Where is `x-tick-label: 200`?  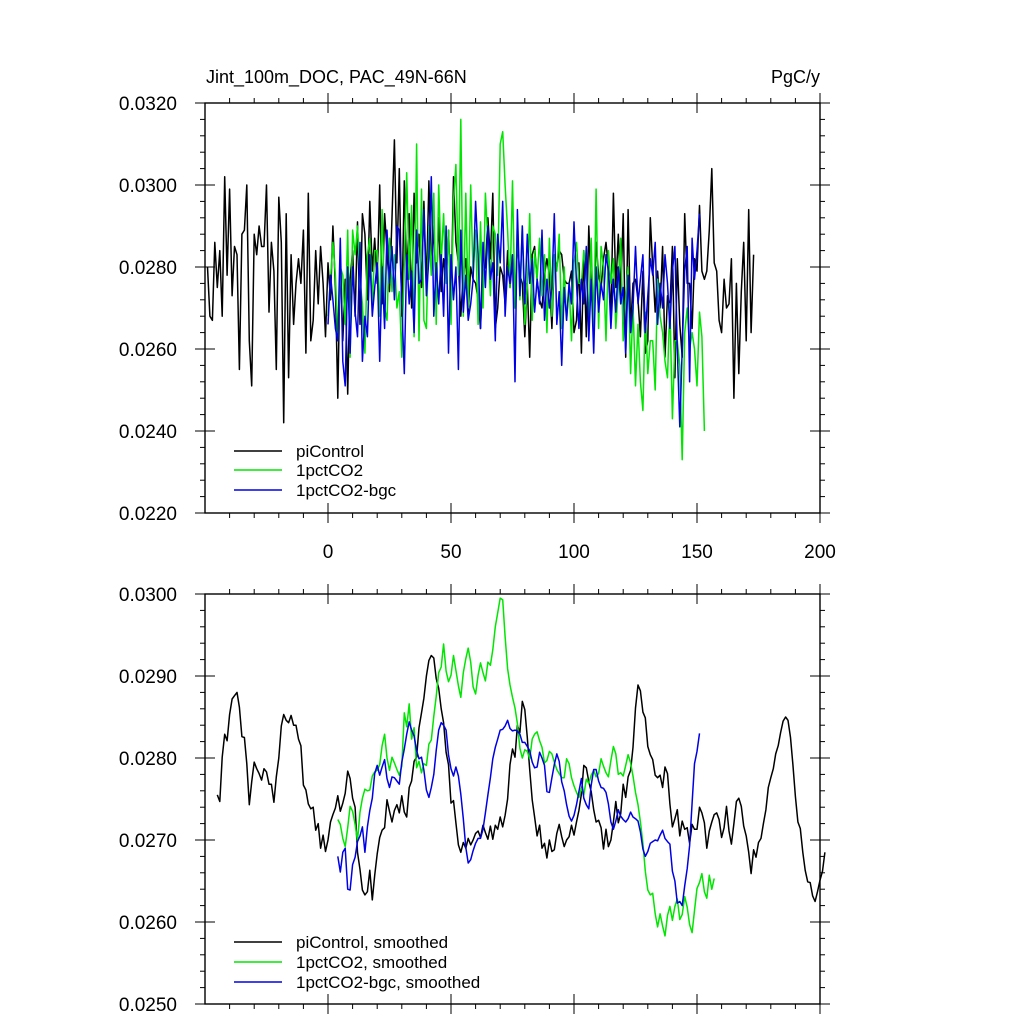
x-tick-label: 200 is located at coordinates (820, 552).